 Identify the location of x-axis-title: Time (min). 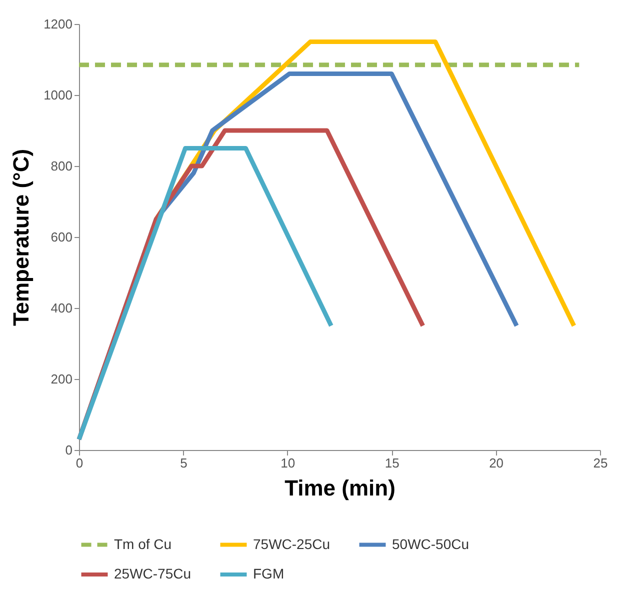
(340, 488).